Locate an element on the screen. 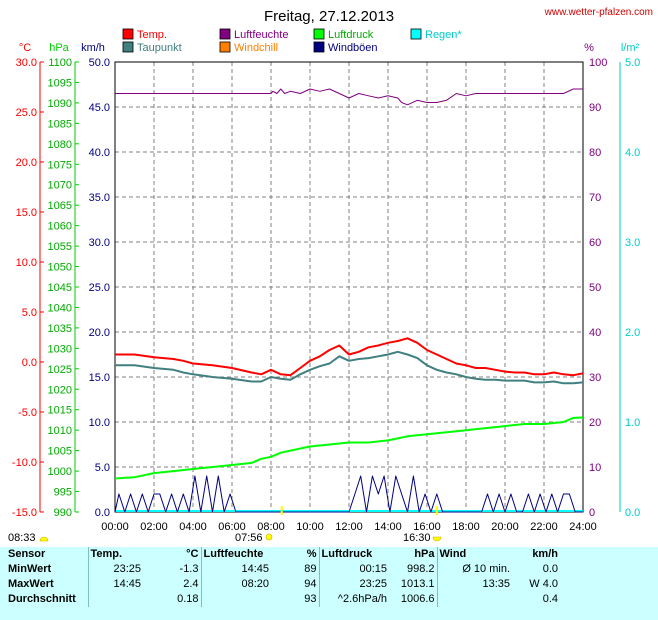  stats-pressure-time: 00:15 is located at coordinates (353, 569).